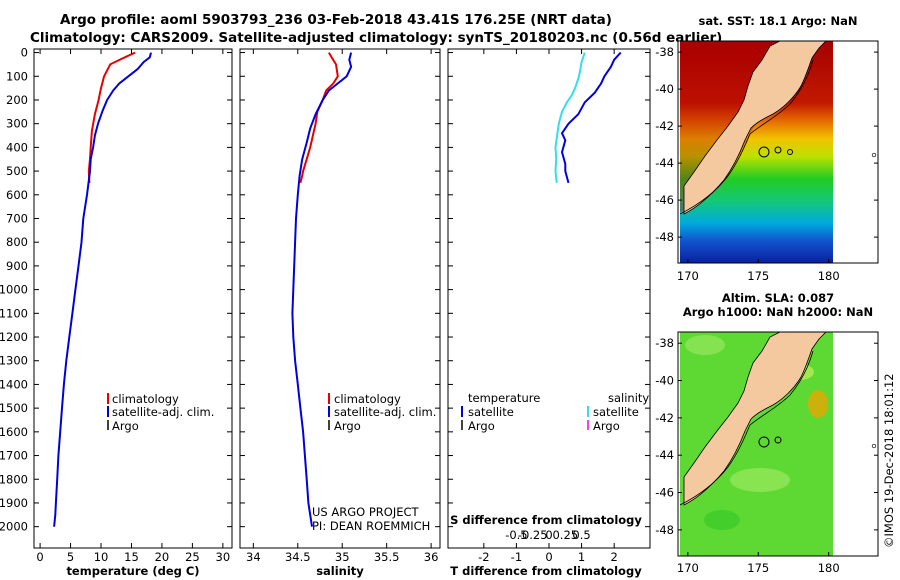 The width and height of the screenshot is (900, 580). I want to click on depth-tick-label: 800, so click(17, 242).